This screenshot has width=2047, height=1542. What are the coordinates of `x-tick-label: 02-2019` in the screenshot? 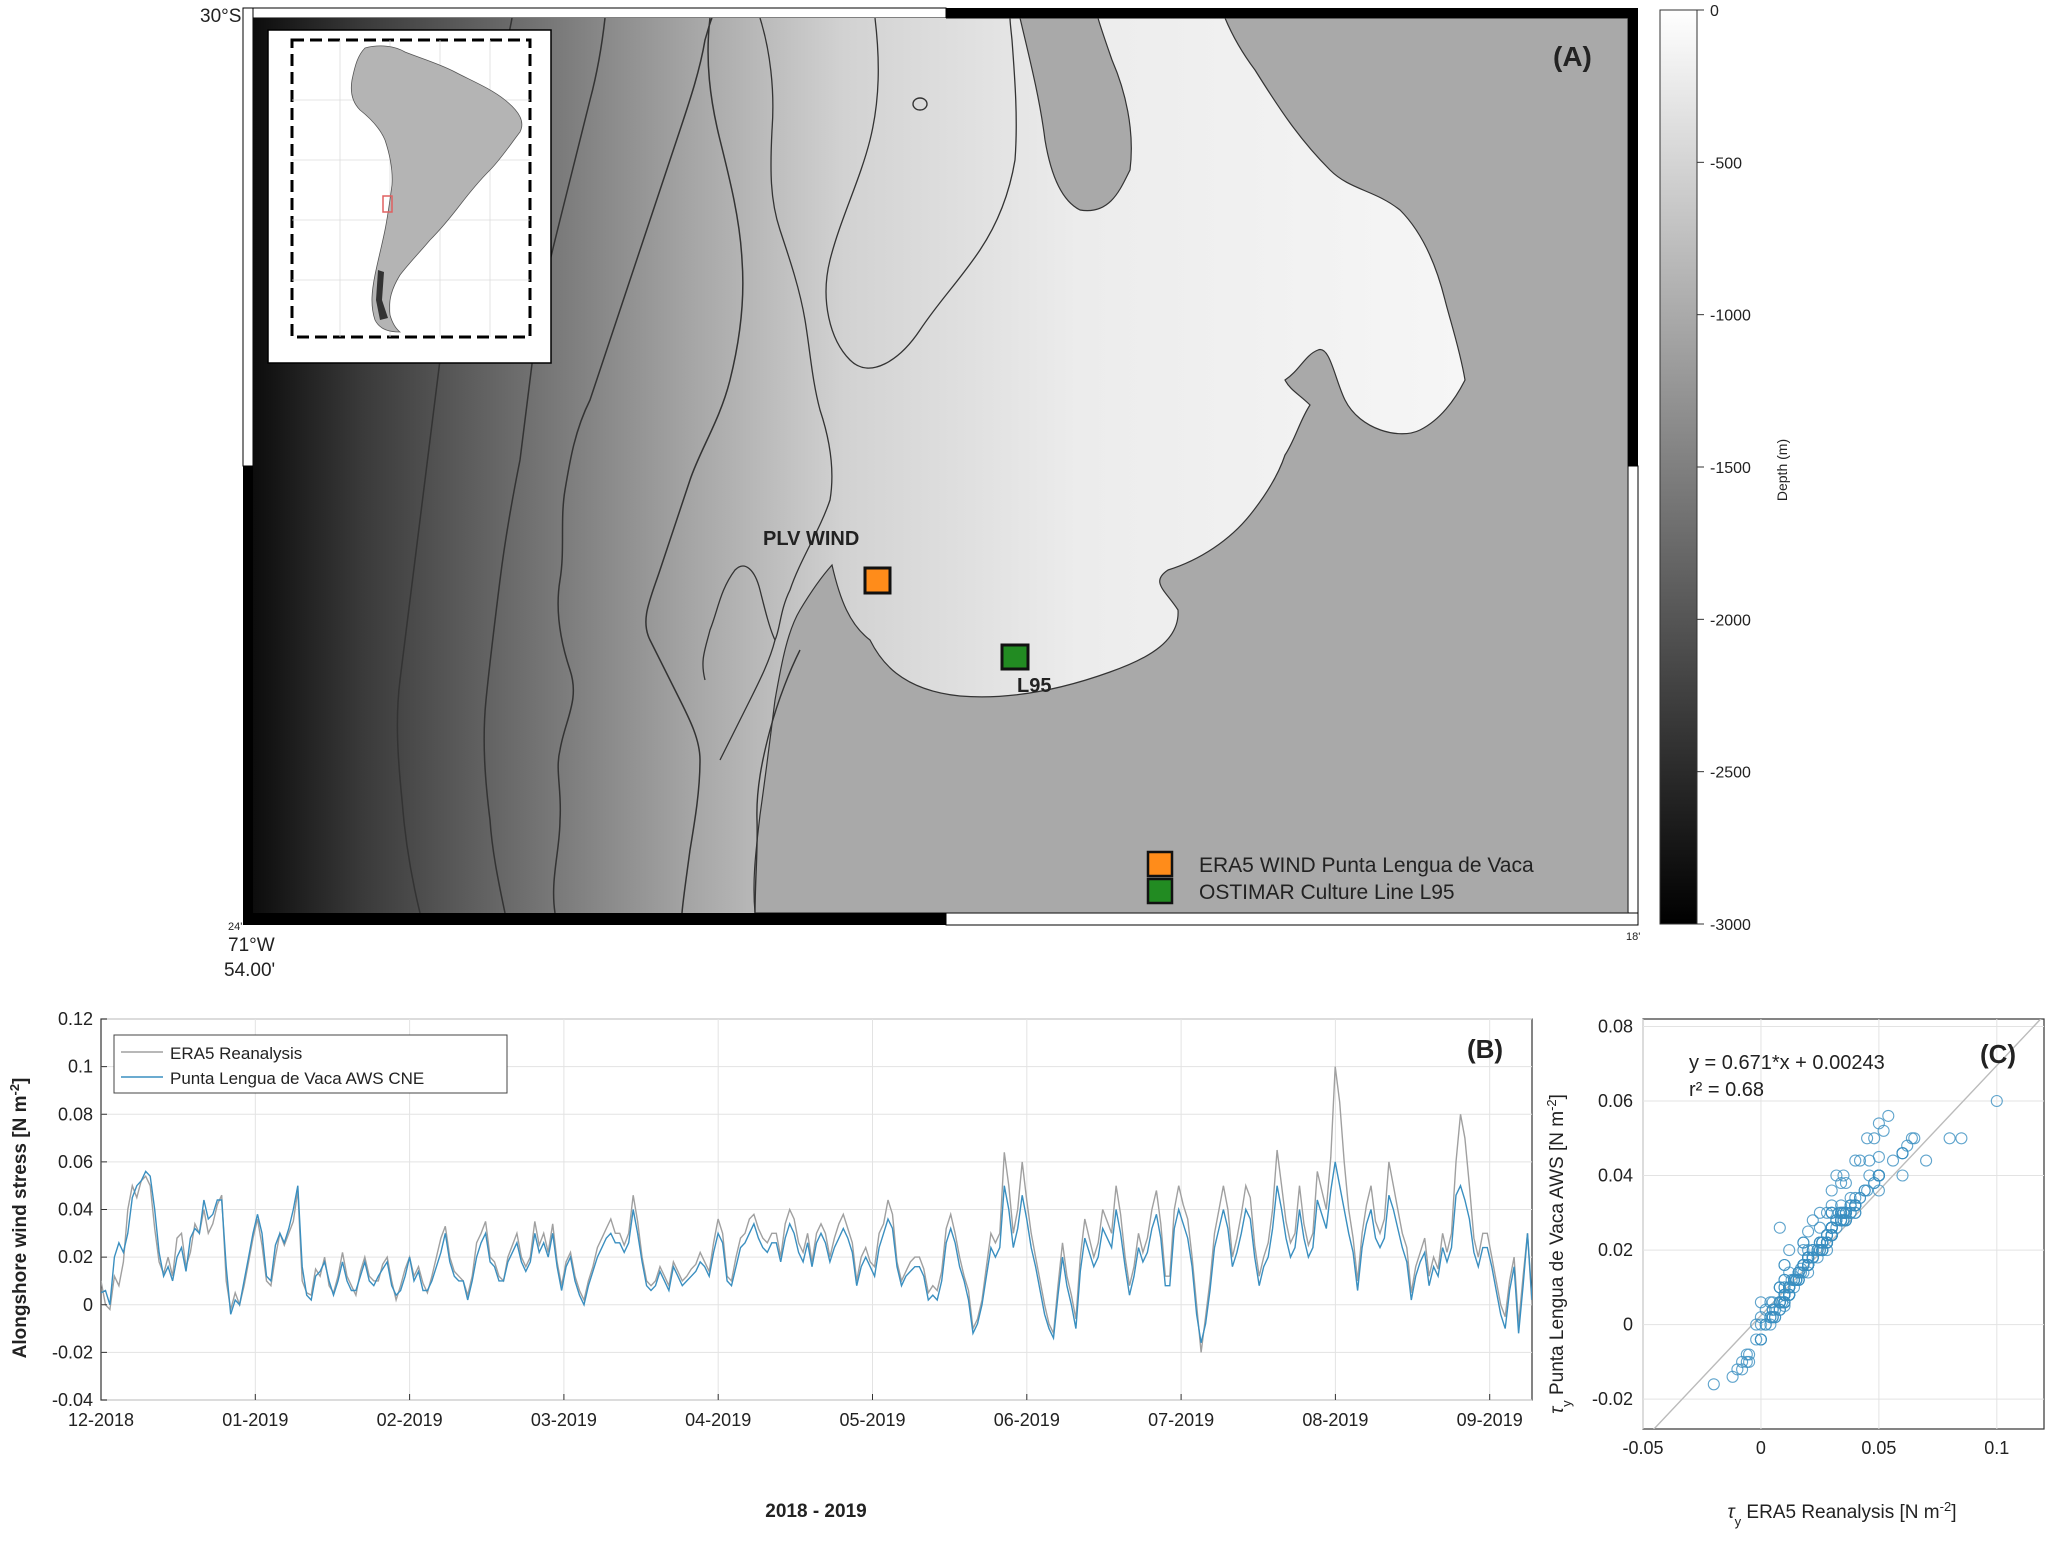 It's located at (410, 1420).